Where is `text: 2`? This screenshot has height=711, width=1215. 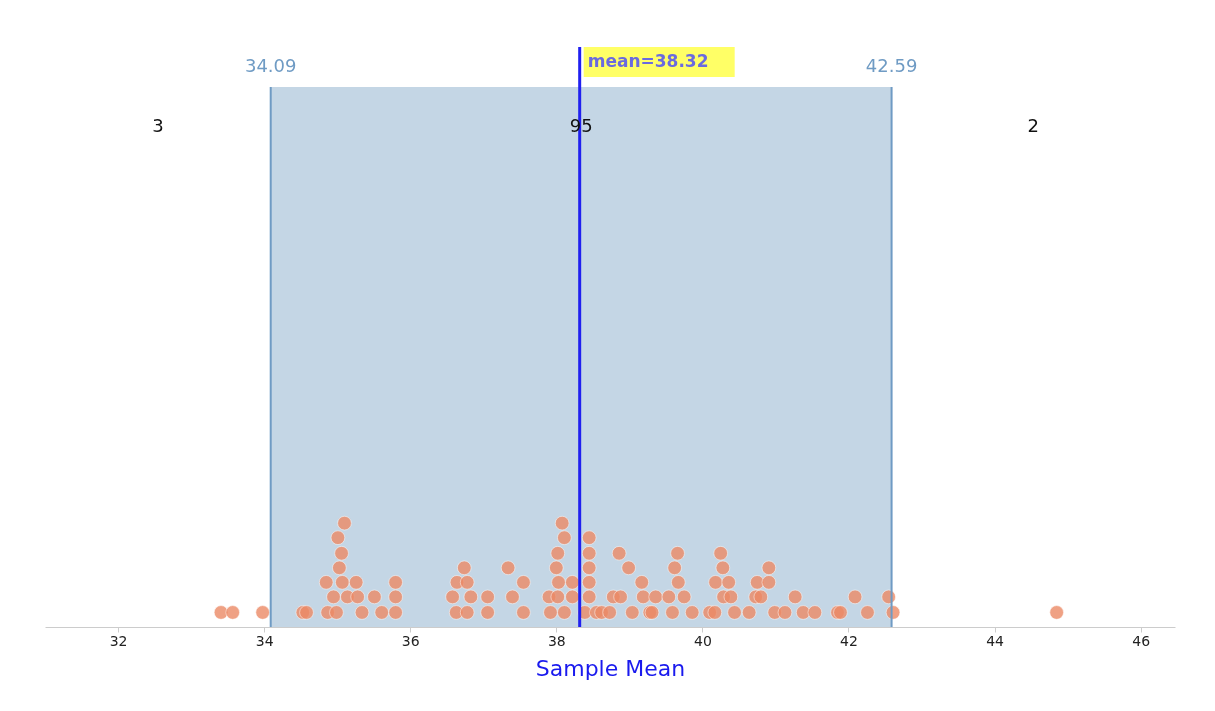
text: 2 is located at coordinates (1033, 125).